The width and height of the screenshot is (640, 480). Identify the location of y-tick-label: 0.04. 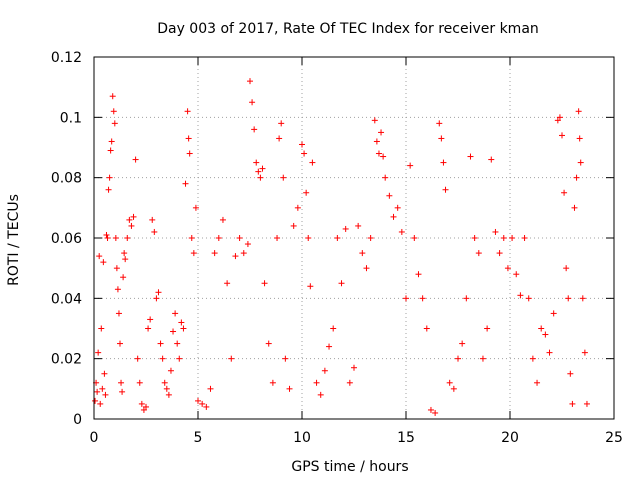
(66, 299).